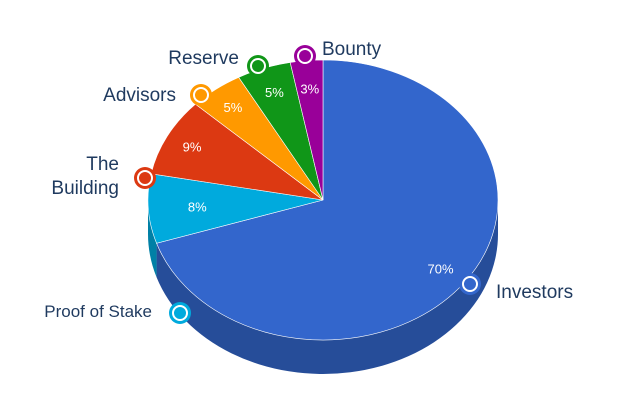  Describe the element at coordinates (440, 268) in the screenshot. I see `value-label-investors: 70%` at that location.